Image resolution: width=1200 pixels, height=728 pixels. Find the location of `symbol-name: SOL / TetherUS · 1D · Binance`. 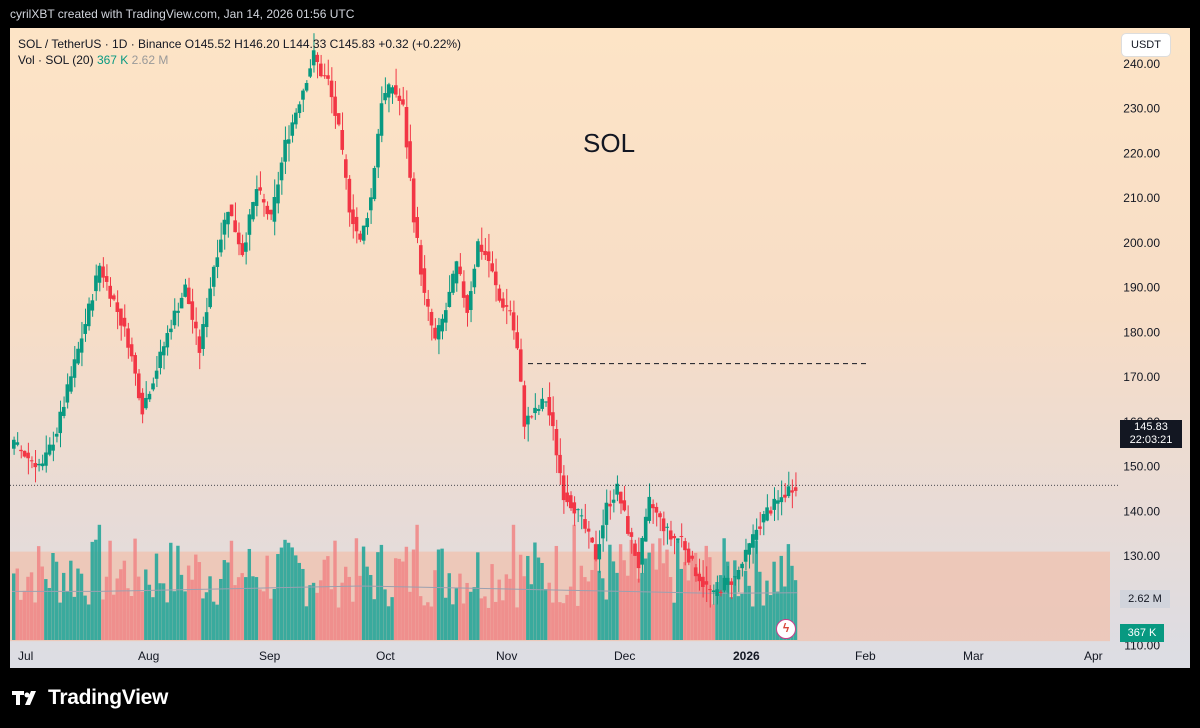

symbol-name: SOL / TetherUS · 1D · Binance is located at coordinates (100, 44).